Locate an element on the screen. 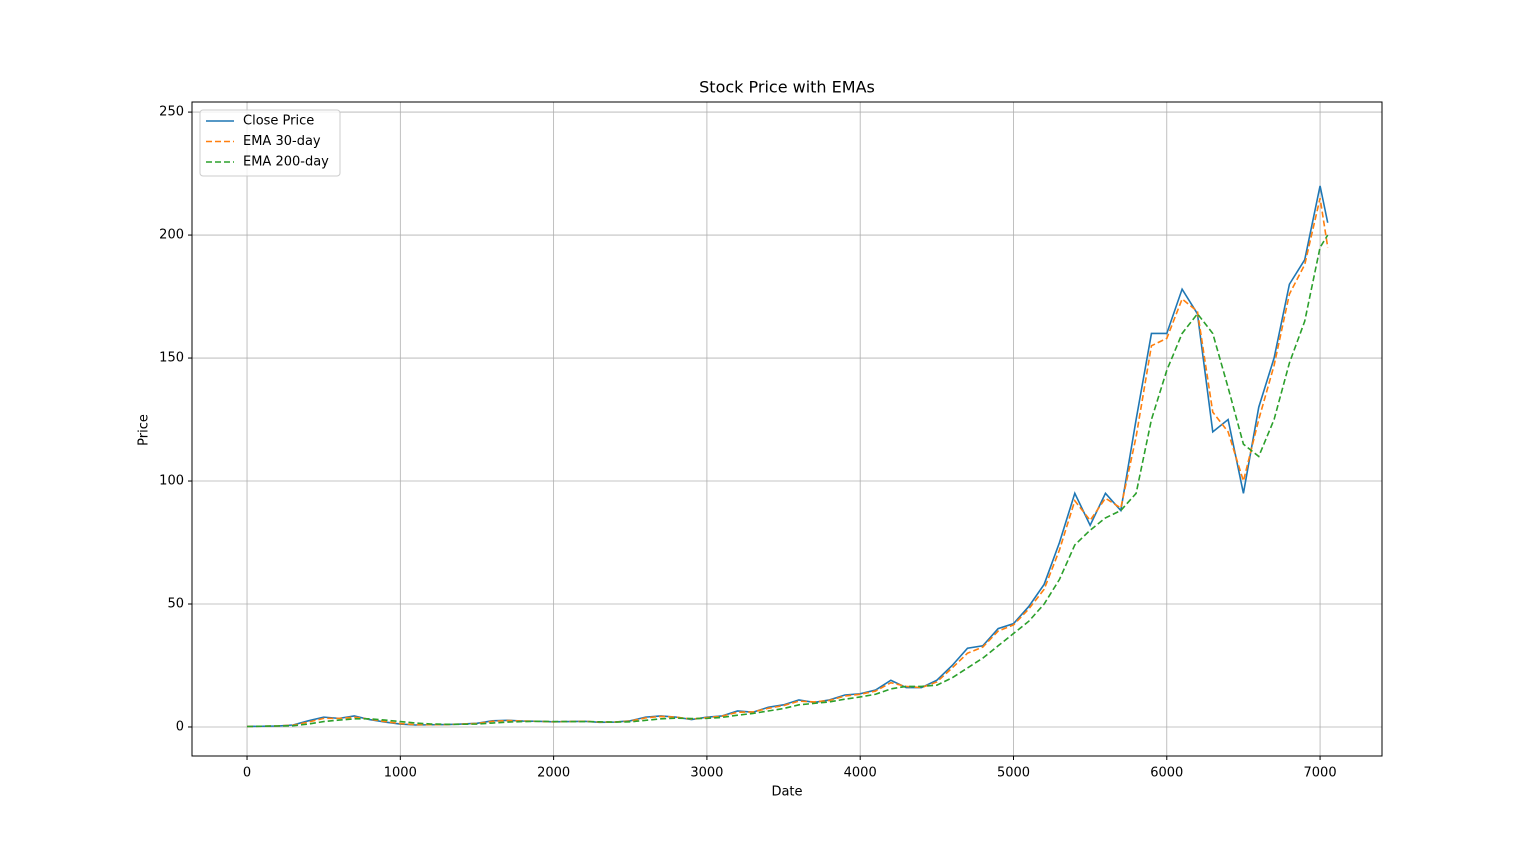  x-axis-label: Date is located at coordinates (786, 792).